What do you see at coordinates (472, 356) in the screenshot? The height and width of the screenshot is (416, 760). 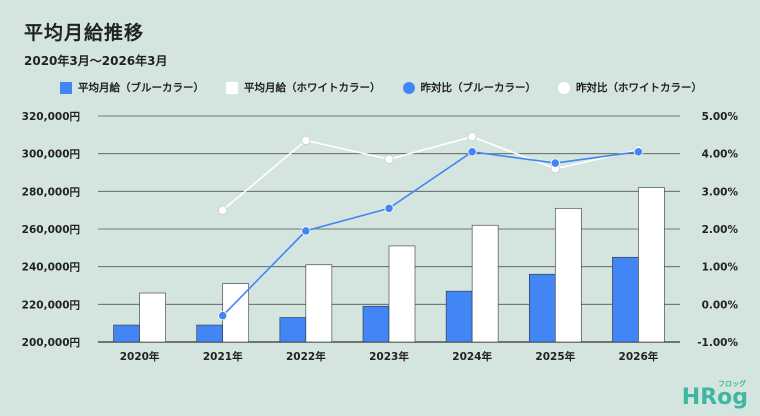 I see `x-axis-tick-label: 2024年` at bounding box center [472, 356].